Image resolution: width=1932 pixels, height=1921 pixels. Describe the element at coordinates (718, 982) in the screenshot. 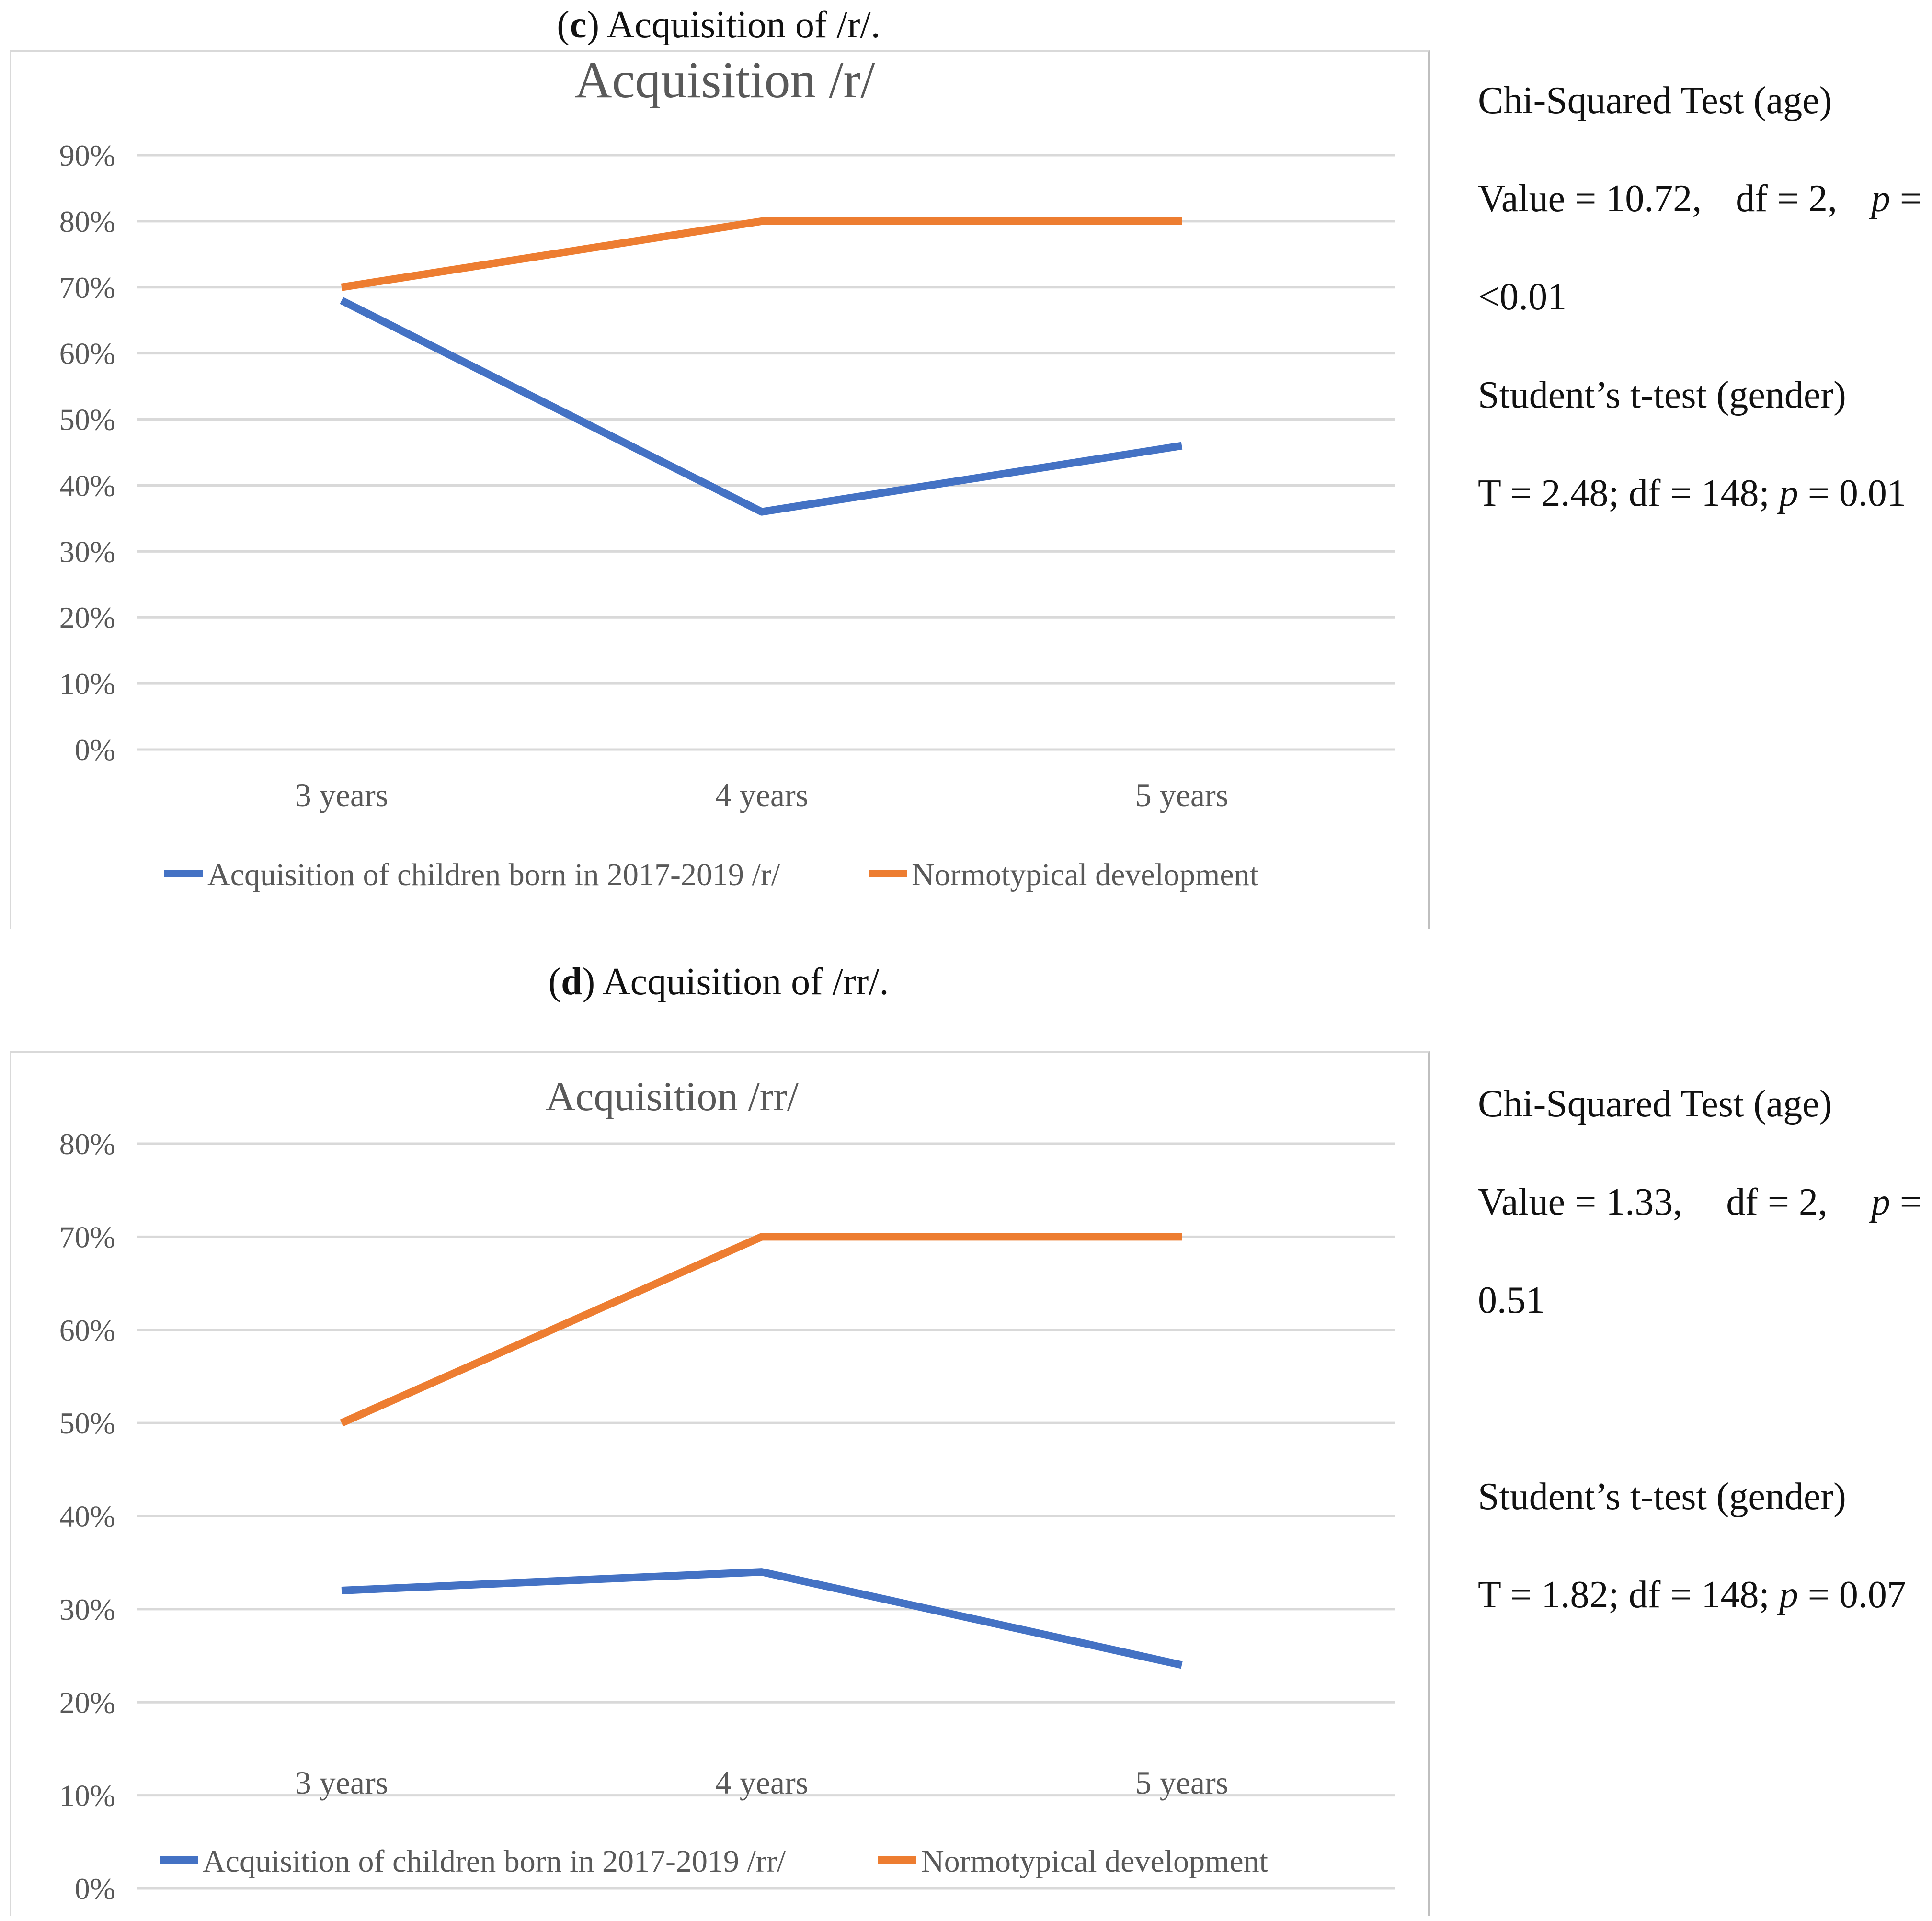

I see `panel-d-caption: (d) Acquisition of /rr/.` at that location.